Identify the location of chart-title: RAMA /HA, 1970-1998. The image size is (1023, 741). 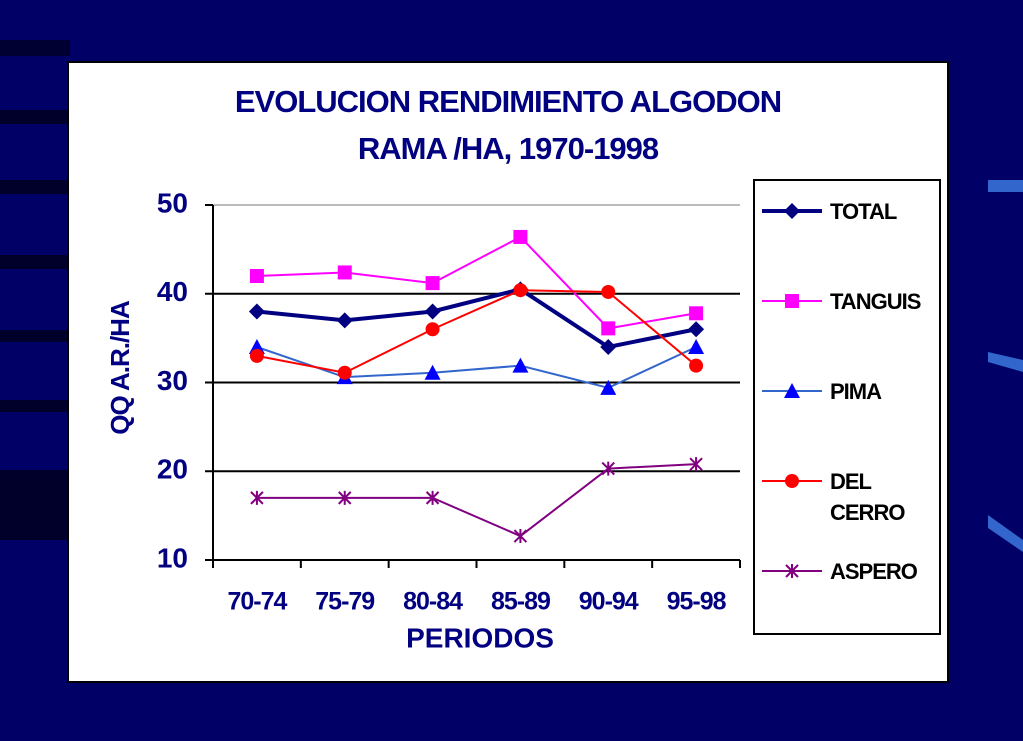
(508, 148).